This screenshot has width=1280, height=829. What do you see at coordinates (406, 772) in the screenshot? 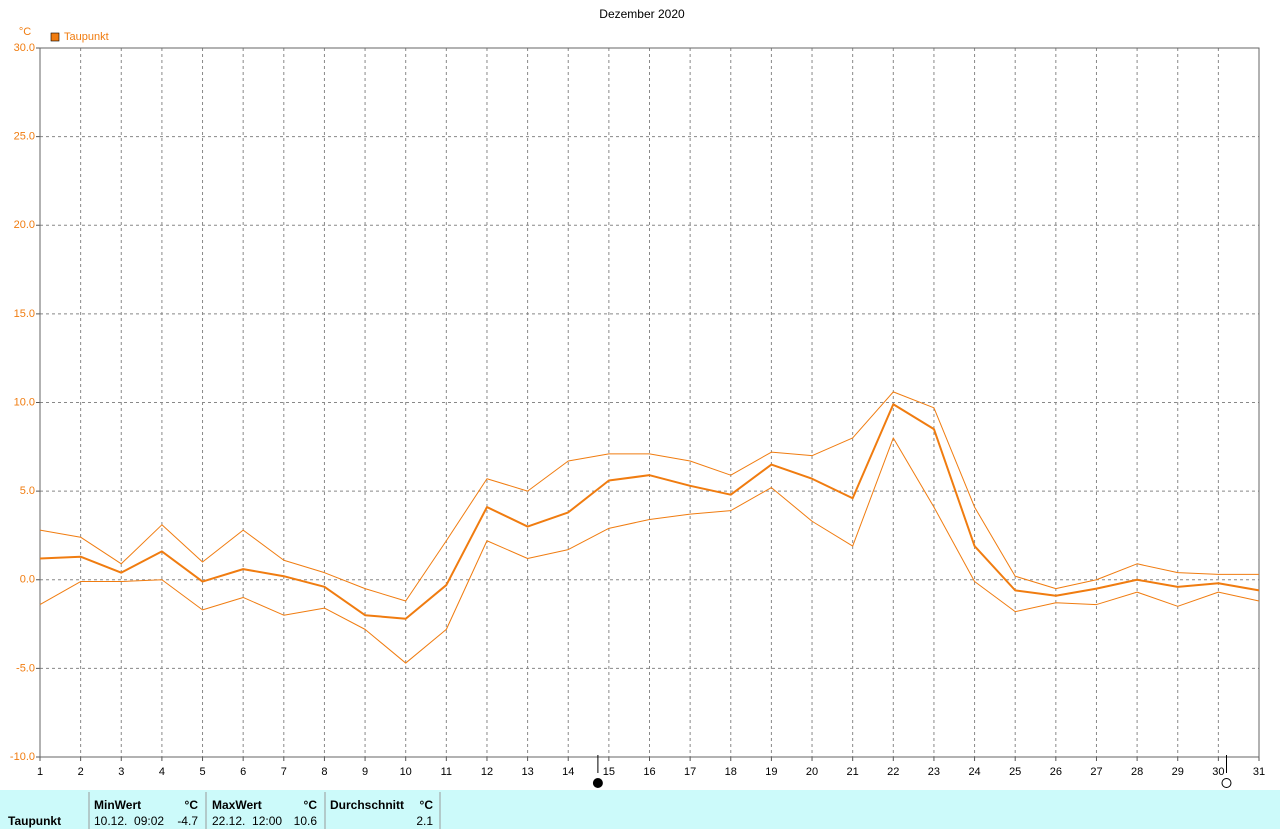
I see `x-tick-label: 10` at bounding box center [406, 772].